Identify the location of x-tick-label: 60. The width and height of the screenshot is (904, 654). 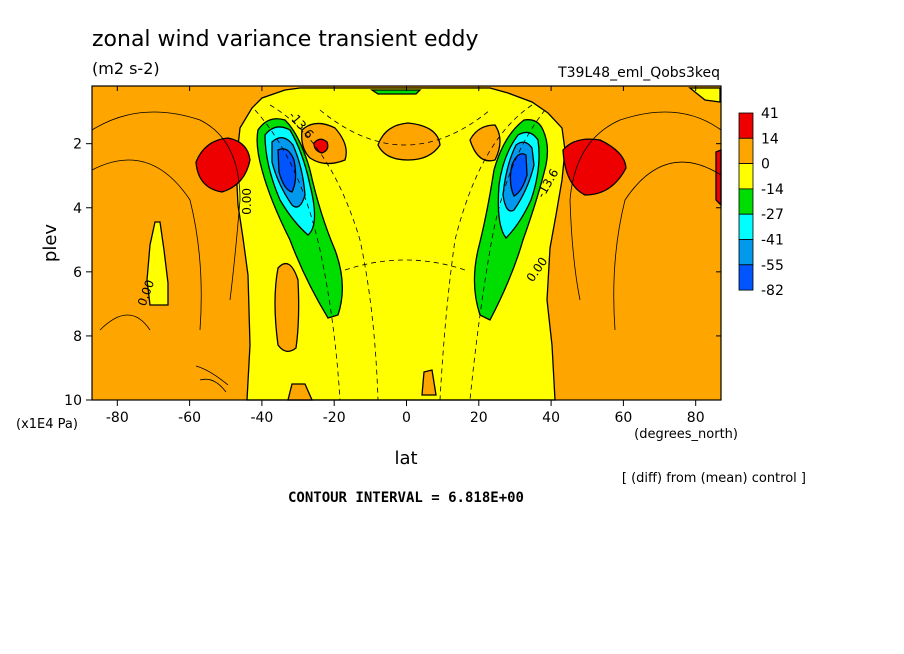
(623, 418).